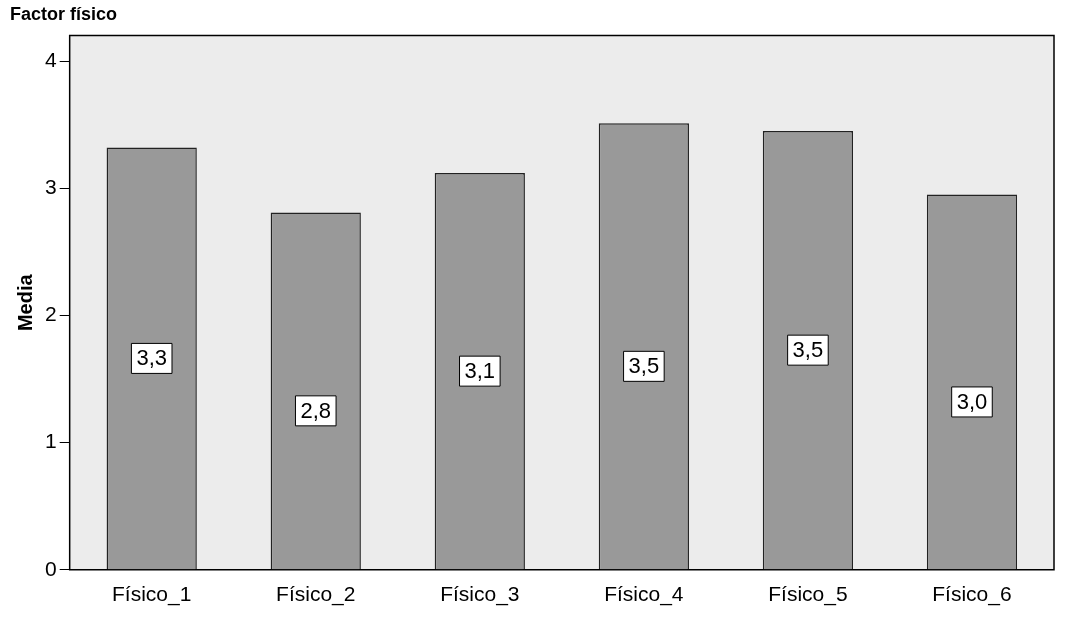  What do you see at coordinates (50, 568) in the screenshot?
I see `y-tick-label: 0` at bounding box center [50, 568].